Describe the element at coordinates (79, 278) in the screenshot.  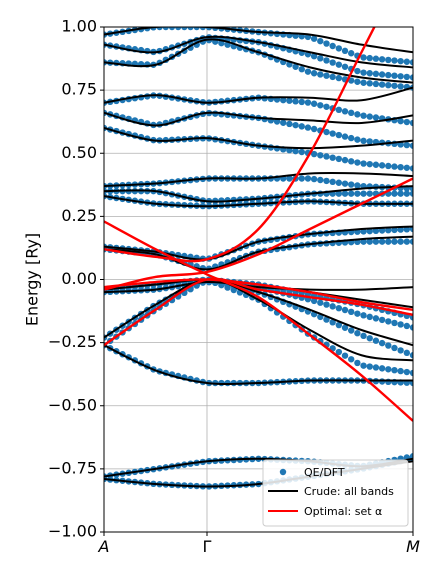
I see `y-tick-label-4: 0.00` at that location.